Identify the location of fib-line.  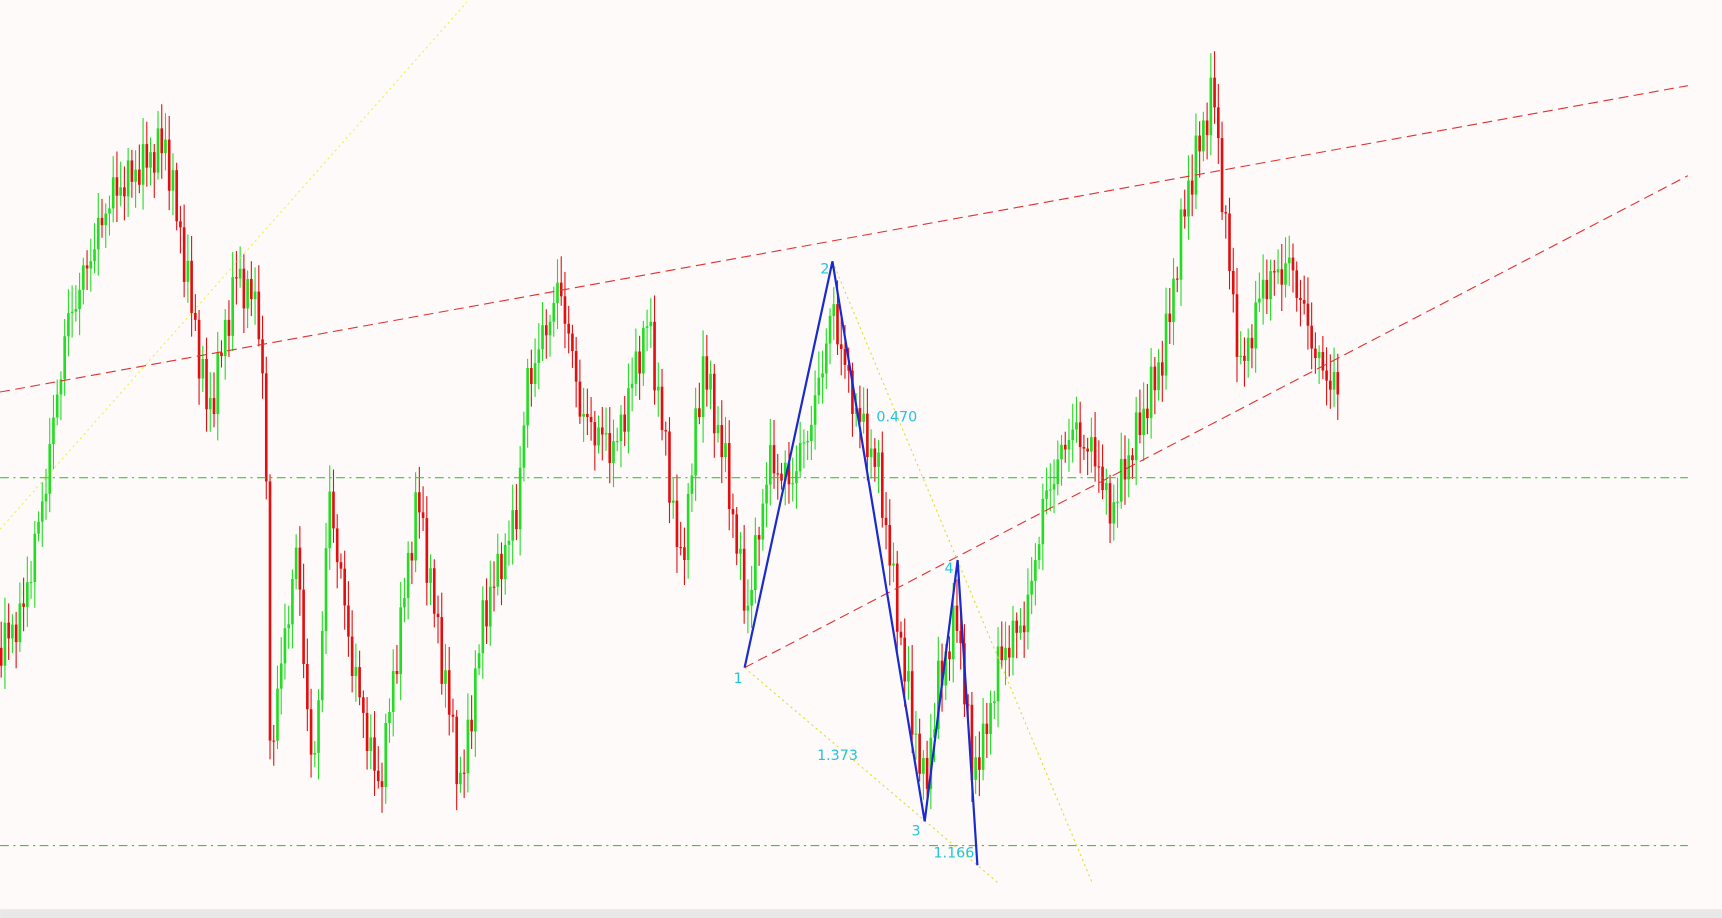
(872, 776).